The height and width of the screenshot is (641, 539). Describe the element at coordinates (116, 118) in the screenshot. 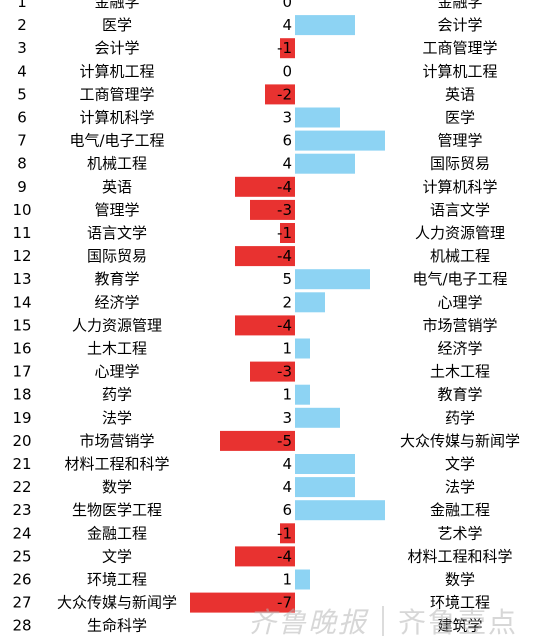

I see `category-label-6: 计算机科学` at that location.